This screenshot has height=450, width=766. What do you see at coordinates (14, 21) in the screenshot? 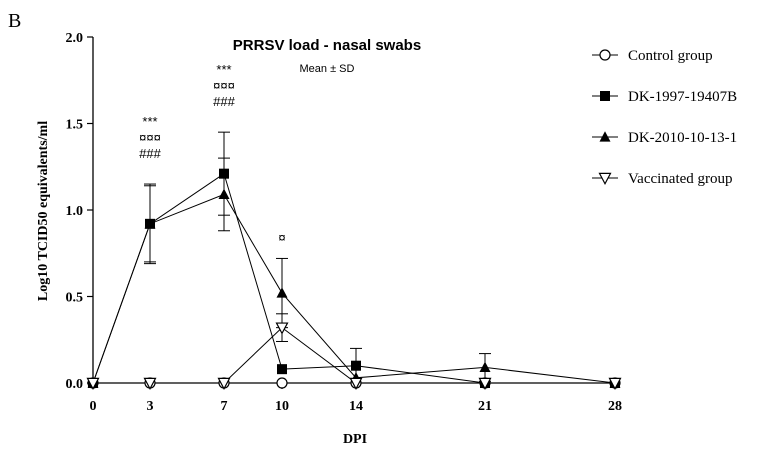
I see `panel-label: B` at bounding box center [14, 21].